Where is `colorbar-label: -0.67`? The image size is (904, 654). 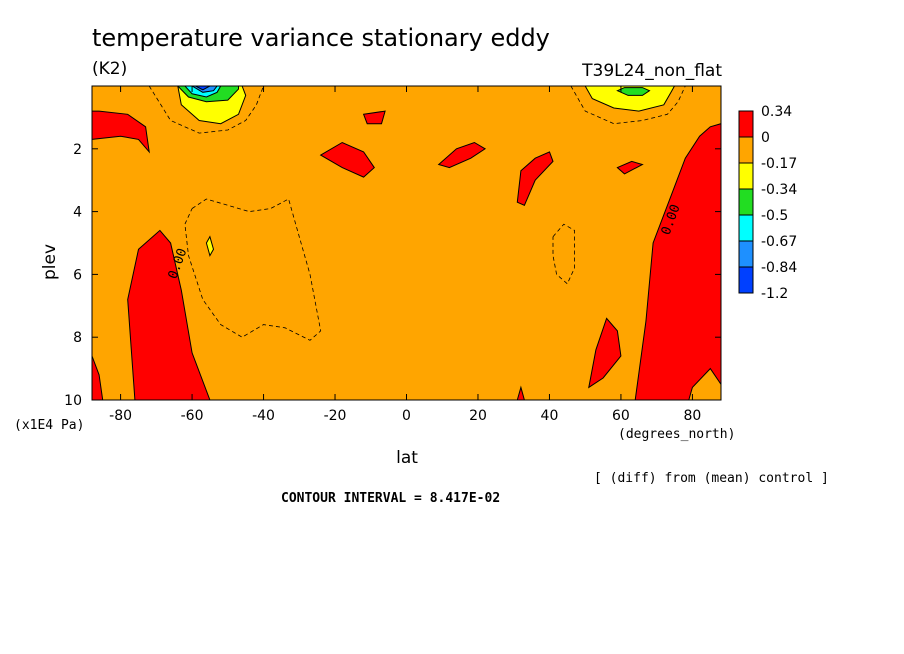
colorbar-label: -0.67 is located at coordinates (779, 242).